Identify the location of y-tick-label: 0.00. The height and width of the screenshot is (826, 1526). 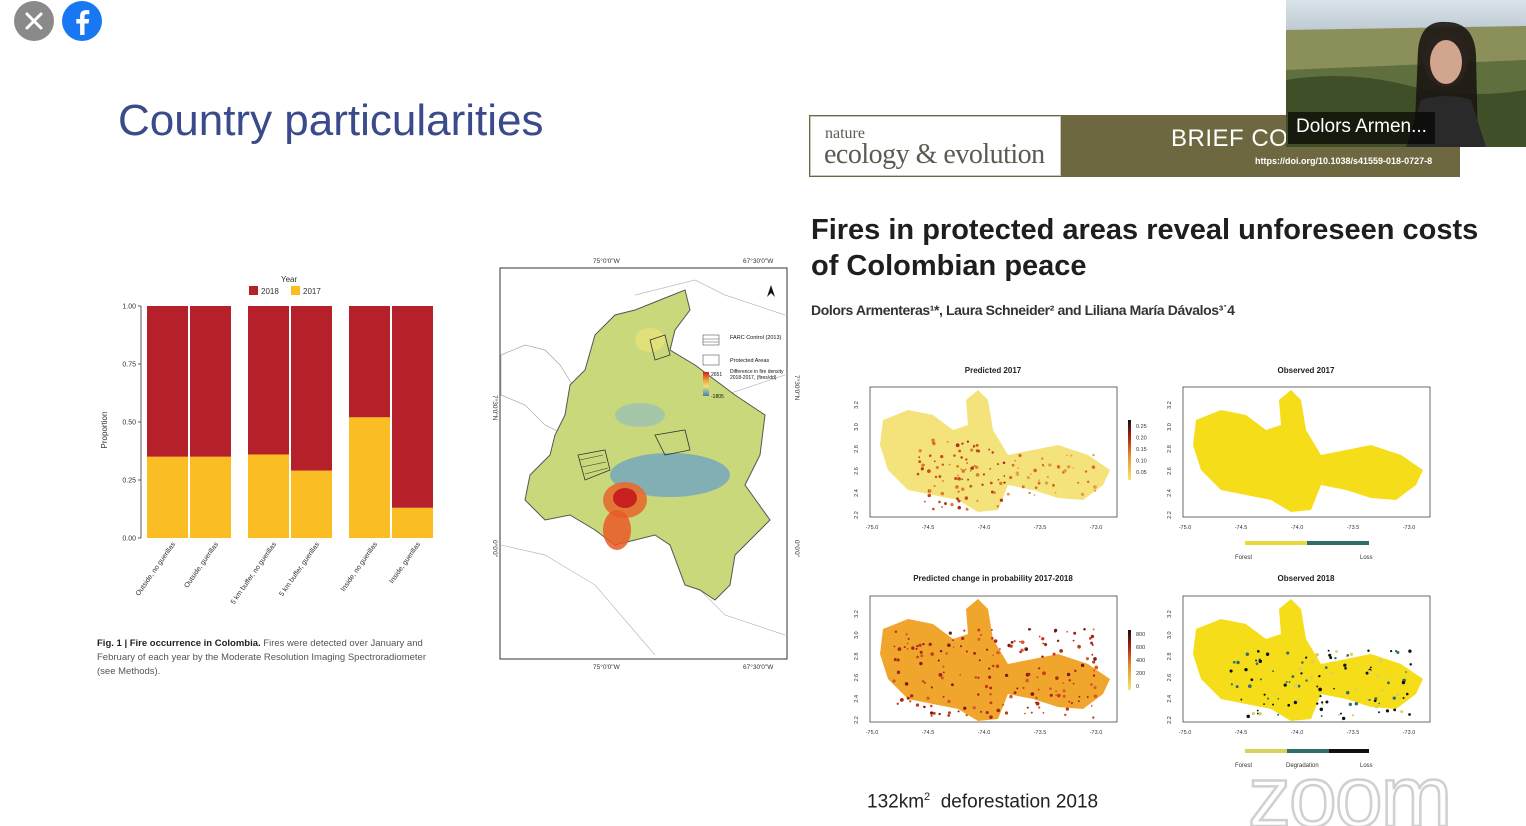
(129, 539).